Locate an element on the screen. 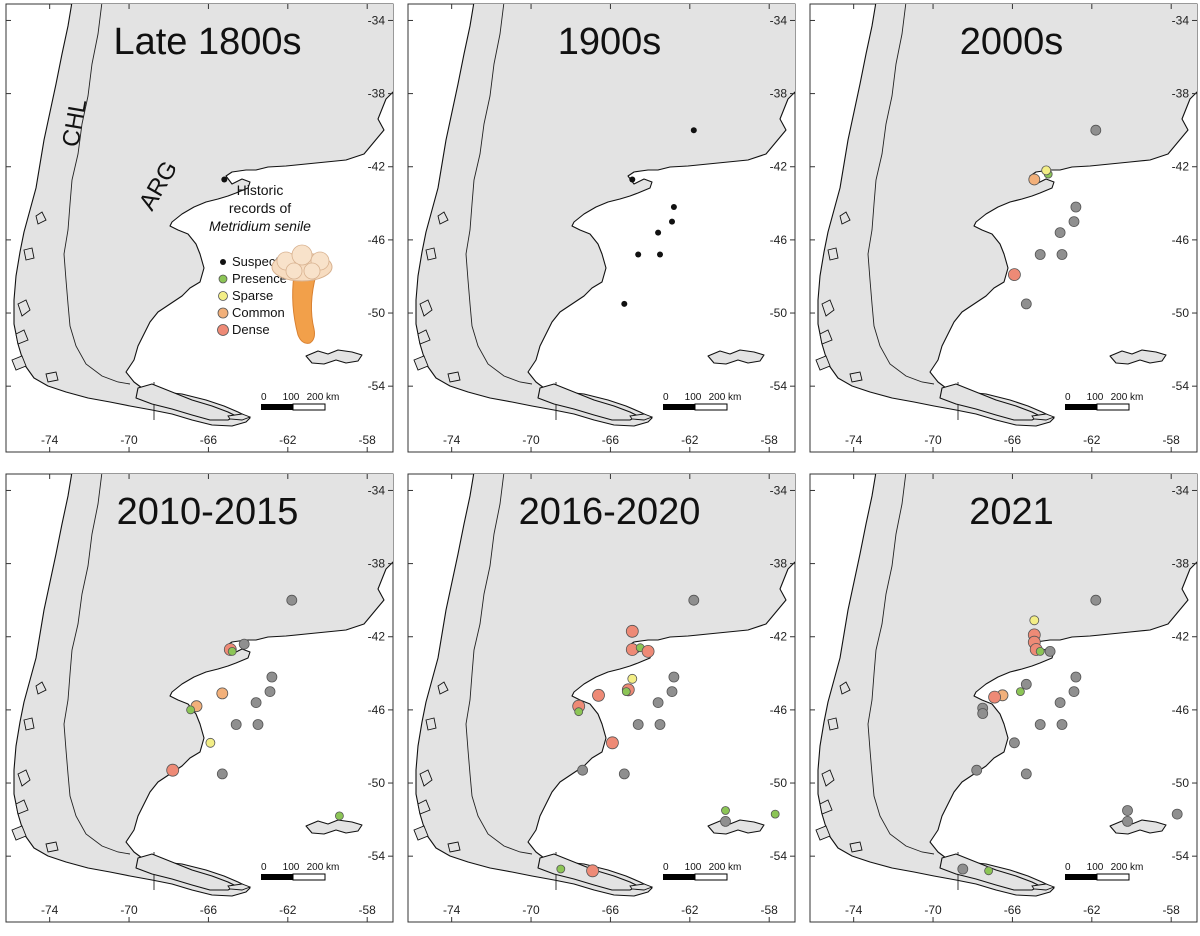 This screenshot has width=1200, height=936. legend-dot-sparse is located at coordinates (223, 296).